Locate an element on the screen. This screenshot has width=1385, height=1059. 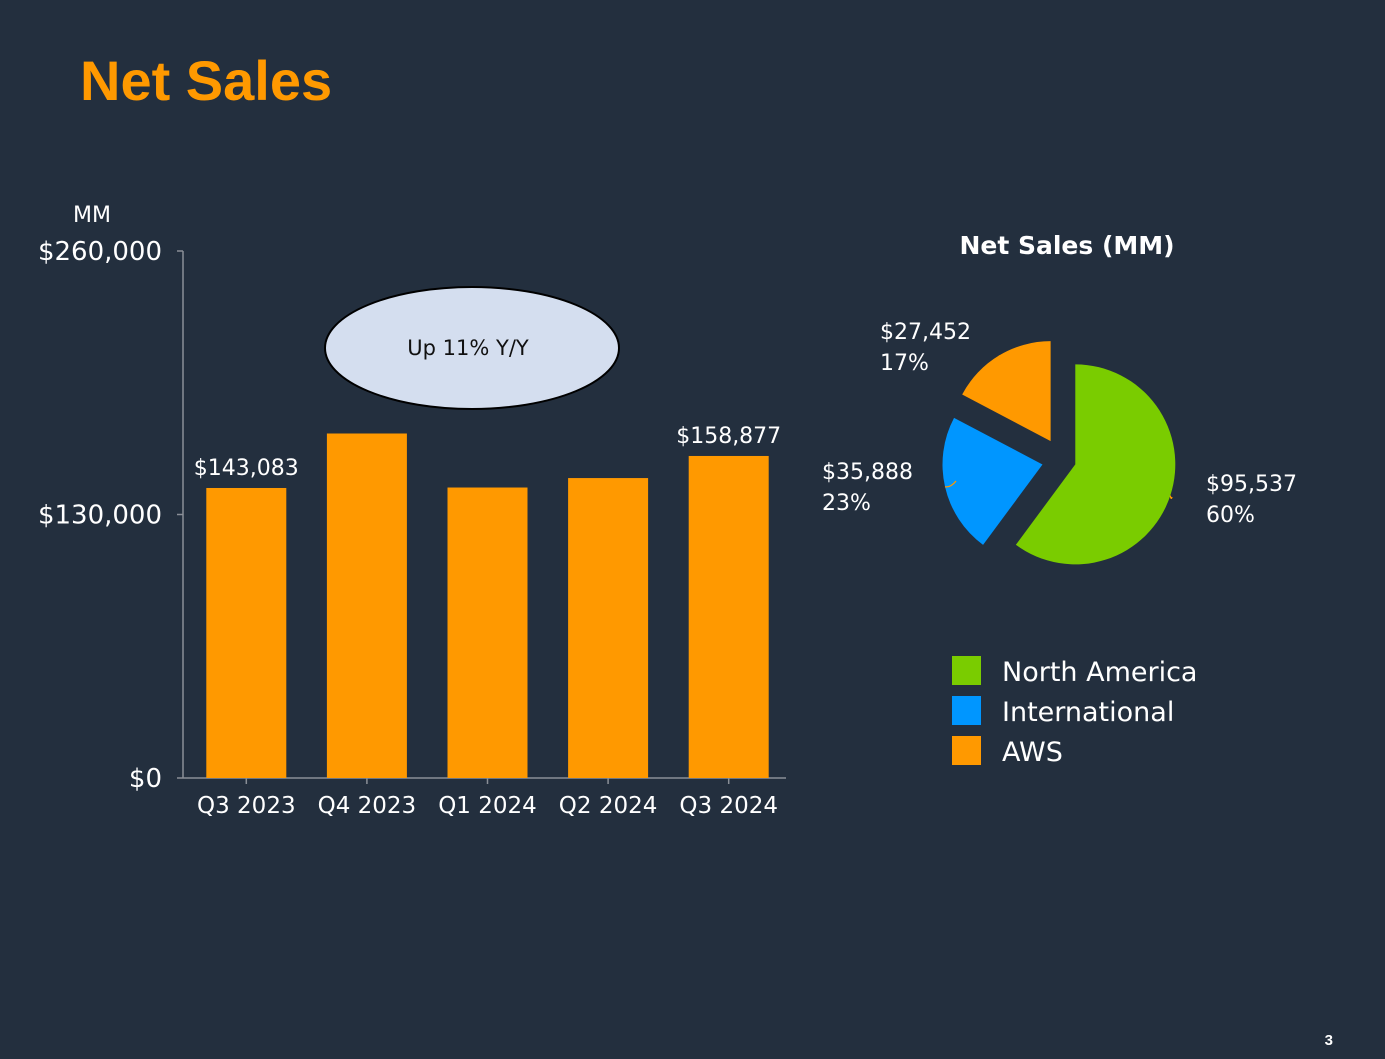
pie-value-label: $35,888 is located at coordinates (867, 472).